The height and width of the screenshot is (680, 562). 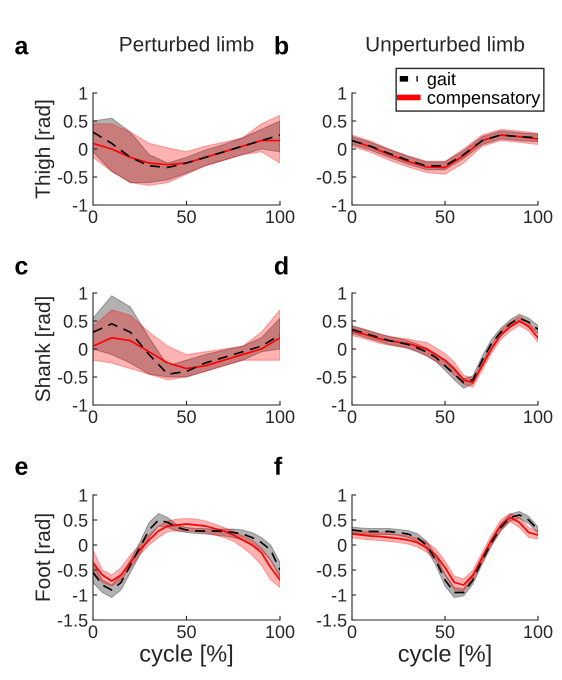 What do you see at coordinates (442, 80) in the screenshot?
I see `legend-label: gait` at bounding box center [442, 80].